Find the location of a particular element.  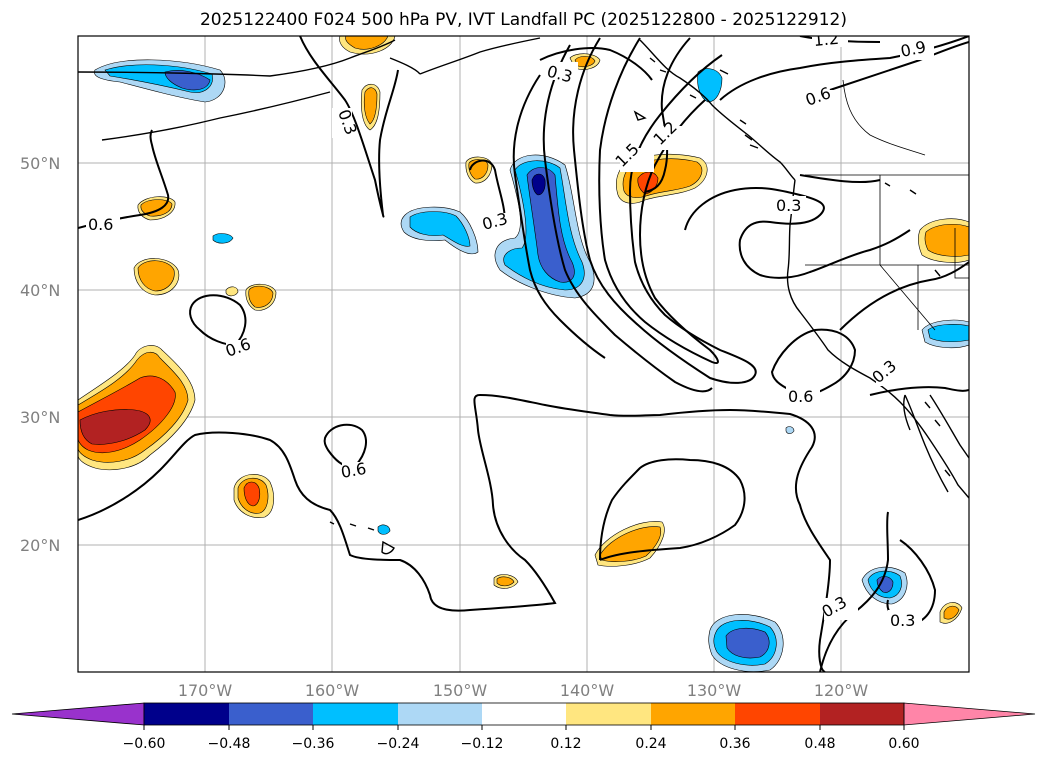

lon-label: 130°W is located at coordinates (714, 690).